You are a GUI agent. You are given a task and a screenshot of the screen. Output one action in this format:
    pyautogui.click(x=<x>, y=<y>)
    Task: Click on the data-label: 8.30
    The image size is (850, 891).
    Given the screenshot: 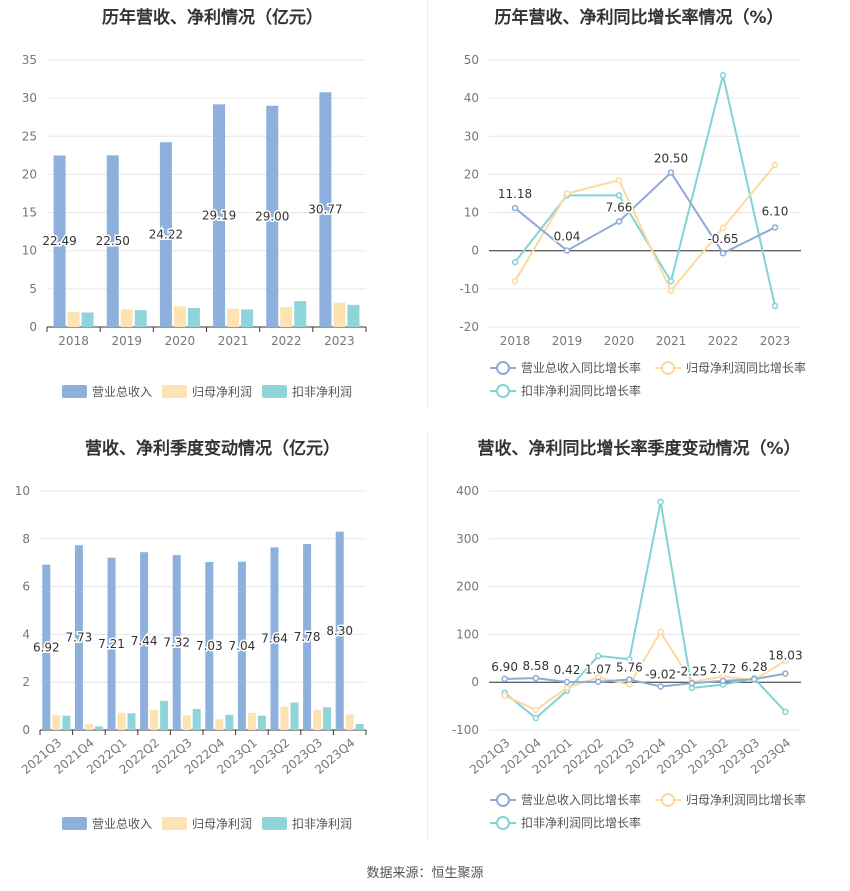 What is the action you would take?
    pyautogui.click(x=339, y=631)
    